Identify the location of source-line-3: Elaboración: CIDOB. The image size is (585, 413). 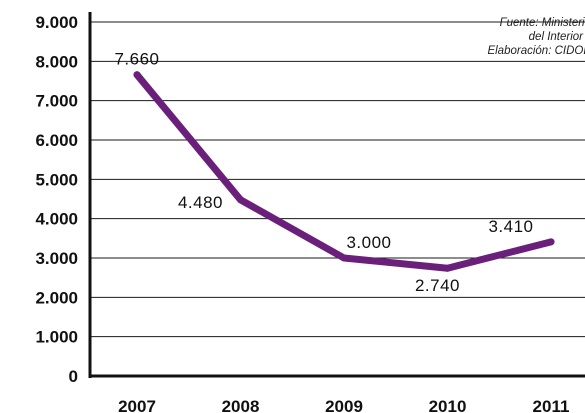
(536, 51).